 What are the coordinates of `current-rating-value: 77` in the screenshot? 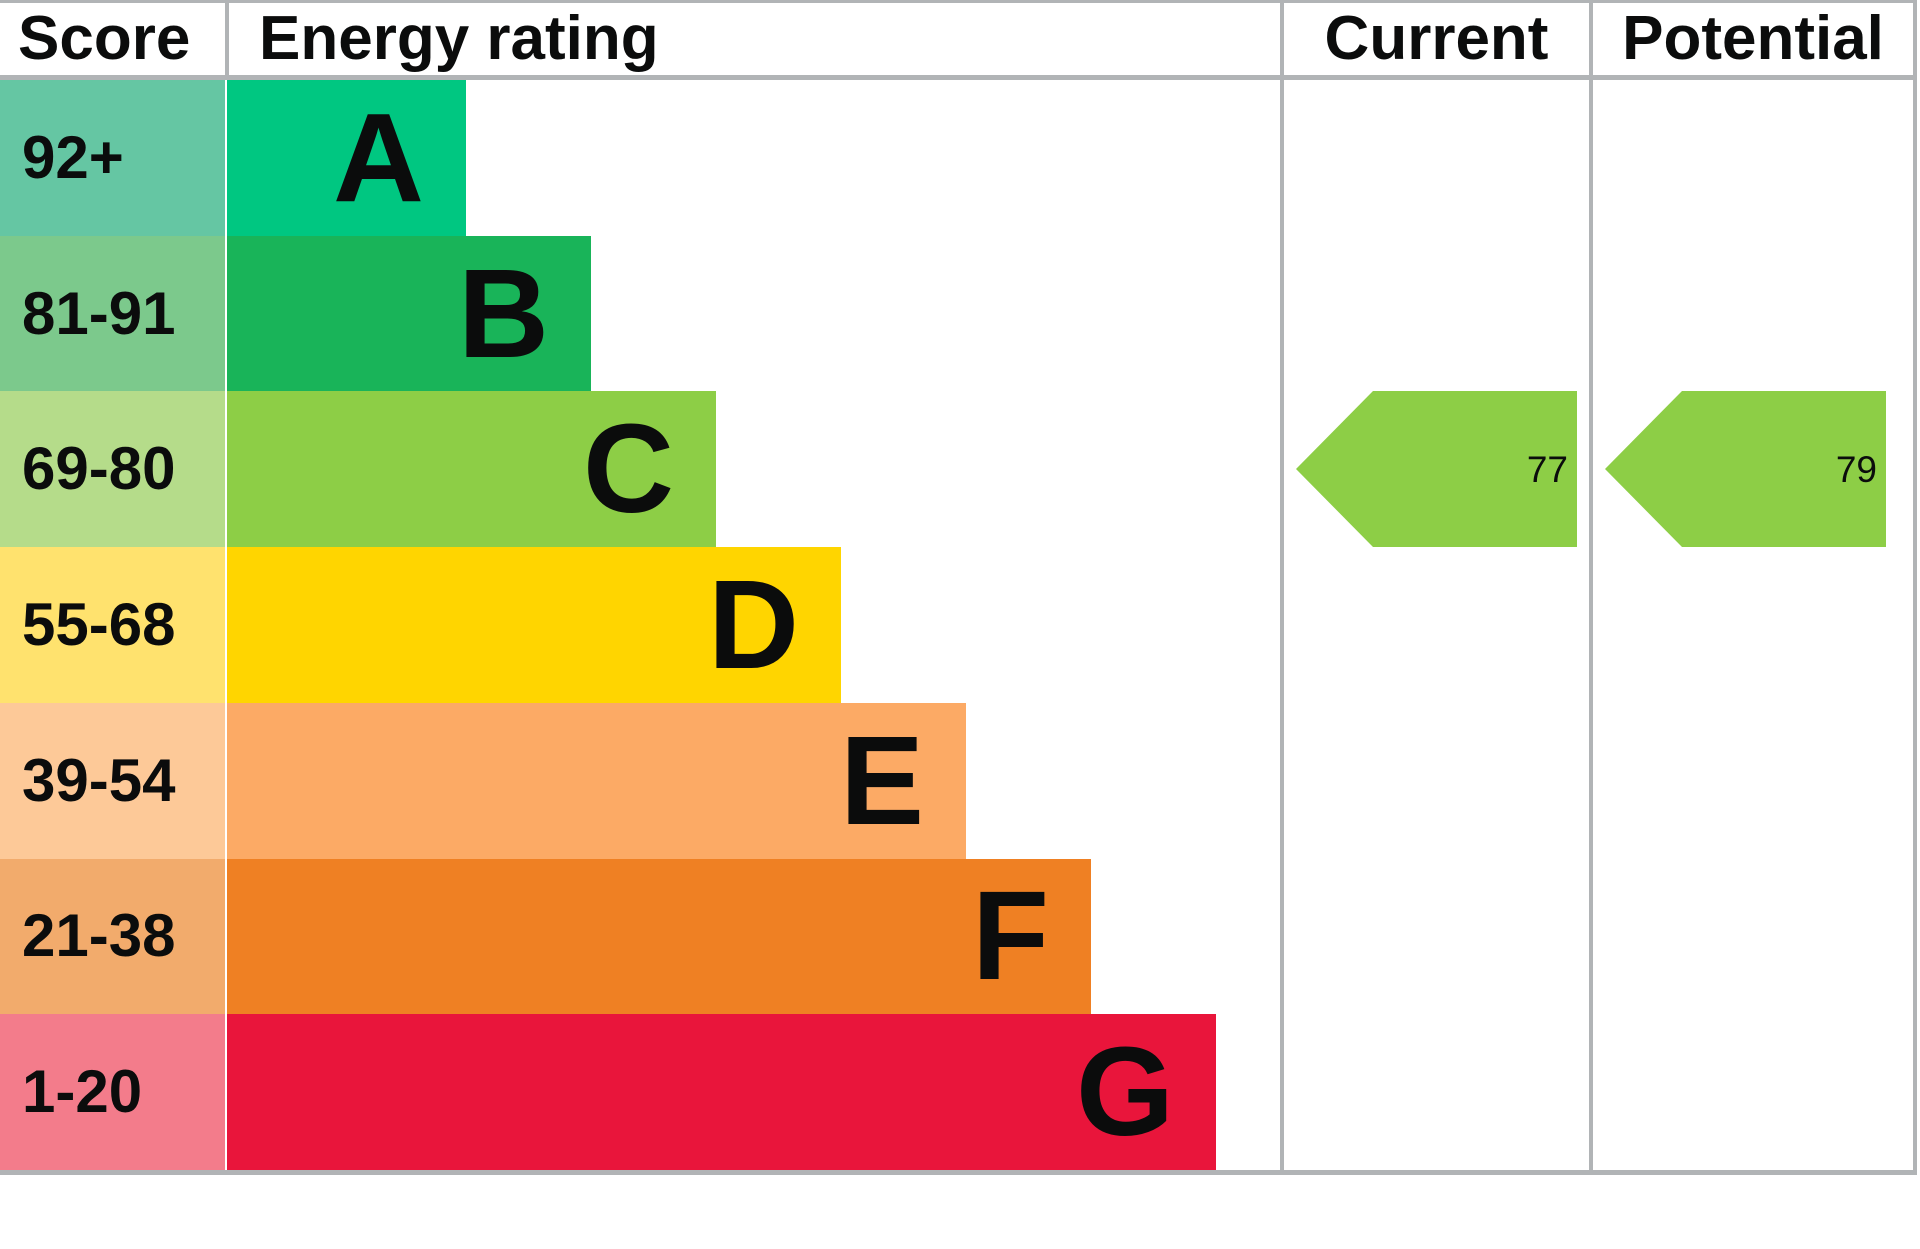 It's located at (1547, 469).